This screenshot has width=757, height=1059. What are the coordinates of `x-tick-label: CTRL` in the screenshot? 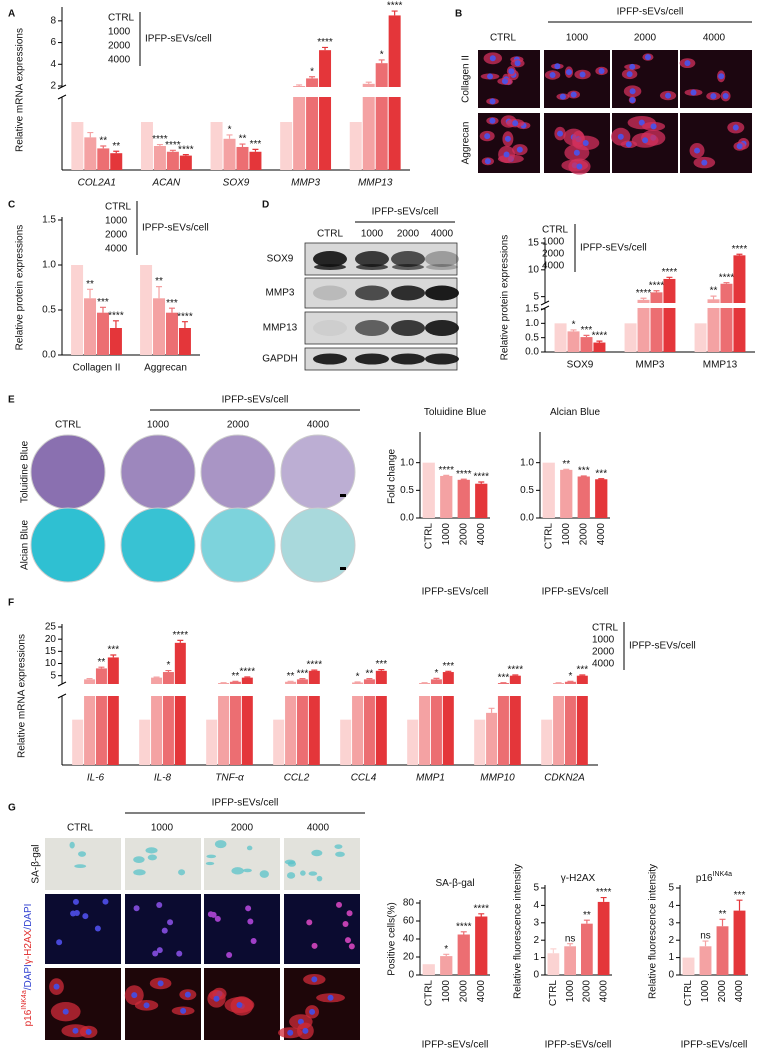 It's located at (428, 993).